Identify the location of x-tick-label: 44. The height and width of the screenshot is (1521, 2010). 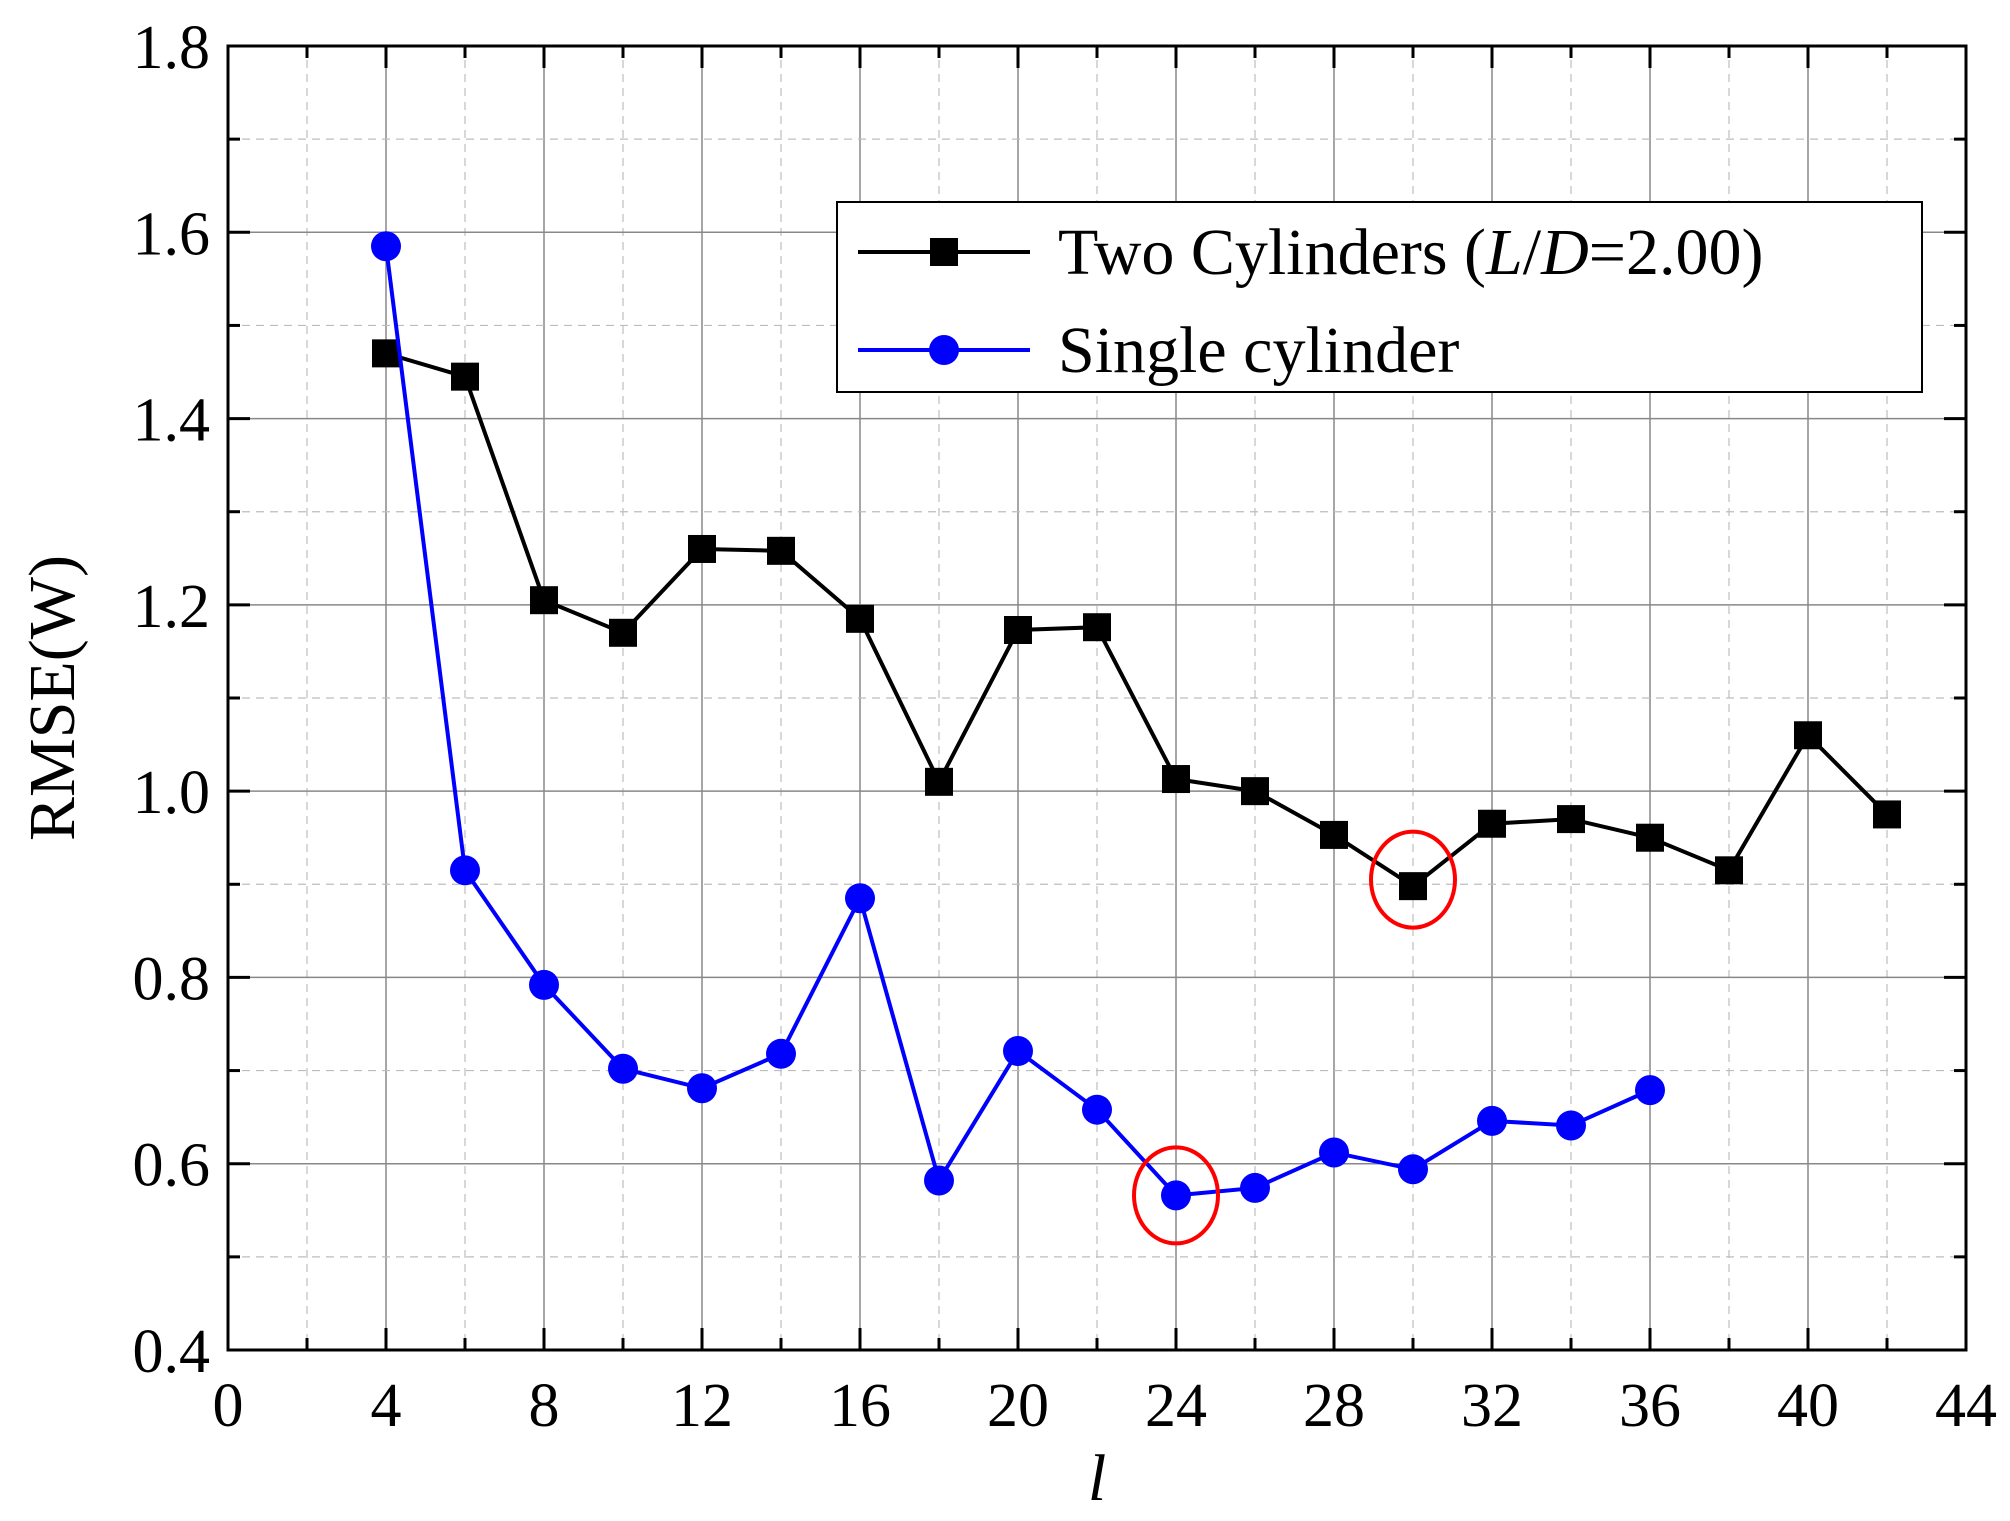
(1966, 1406).